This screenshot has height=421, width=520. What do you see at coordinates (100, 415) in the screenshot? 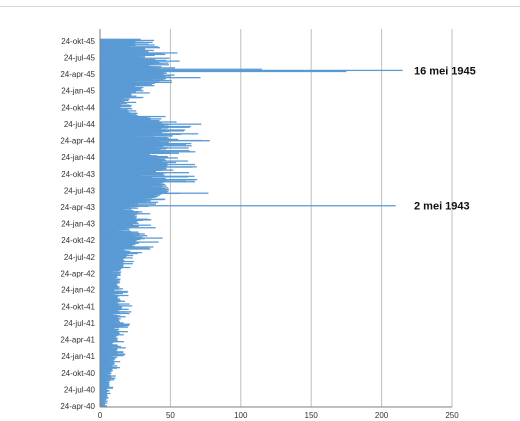
I see `x-tick-label: 0` at bounding box center [100, 415].